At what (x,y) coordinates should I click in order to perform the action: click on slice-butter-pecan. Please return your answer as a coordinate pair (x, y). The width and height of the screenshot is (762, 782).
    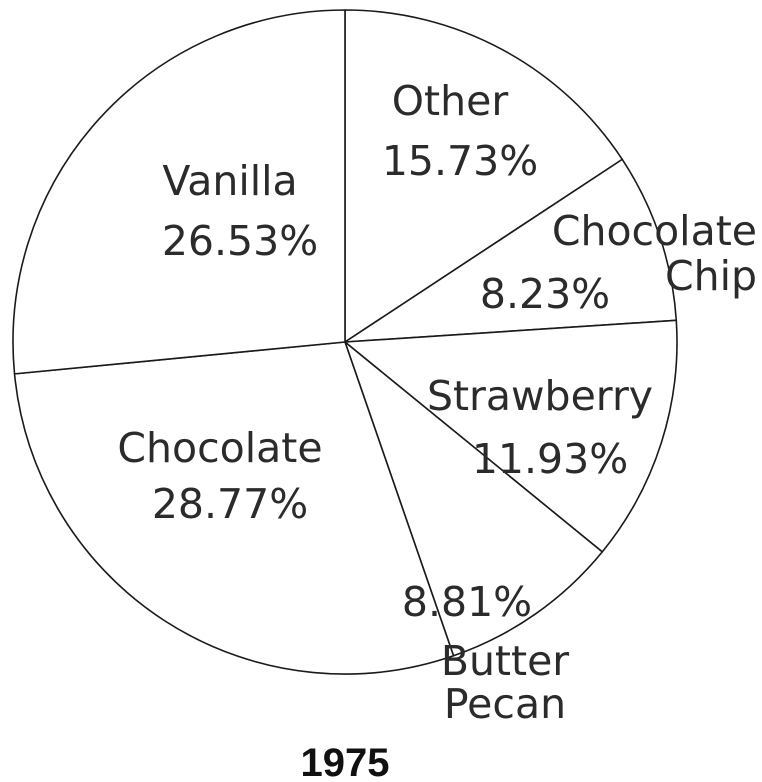
    Looking at the image, I should click on (474, 499).